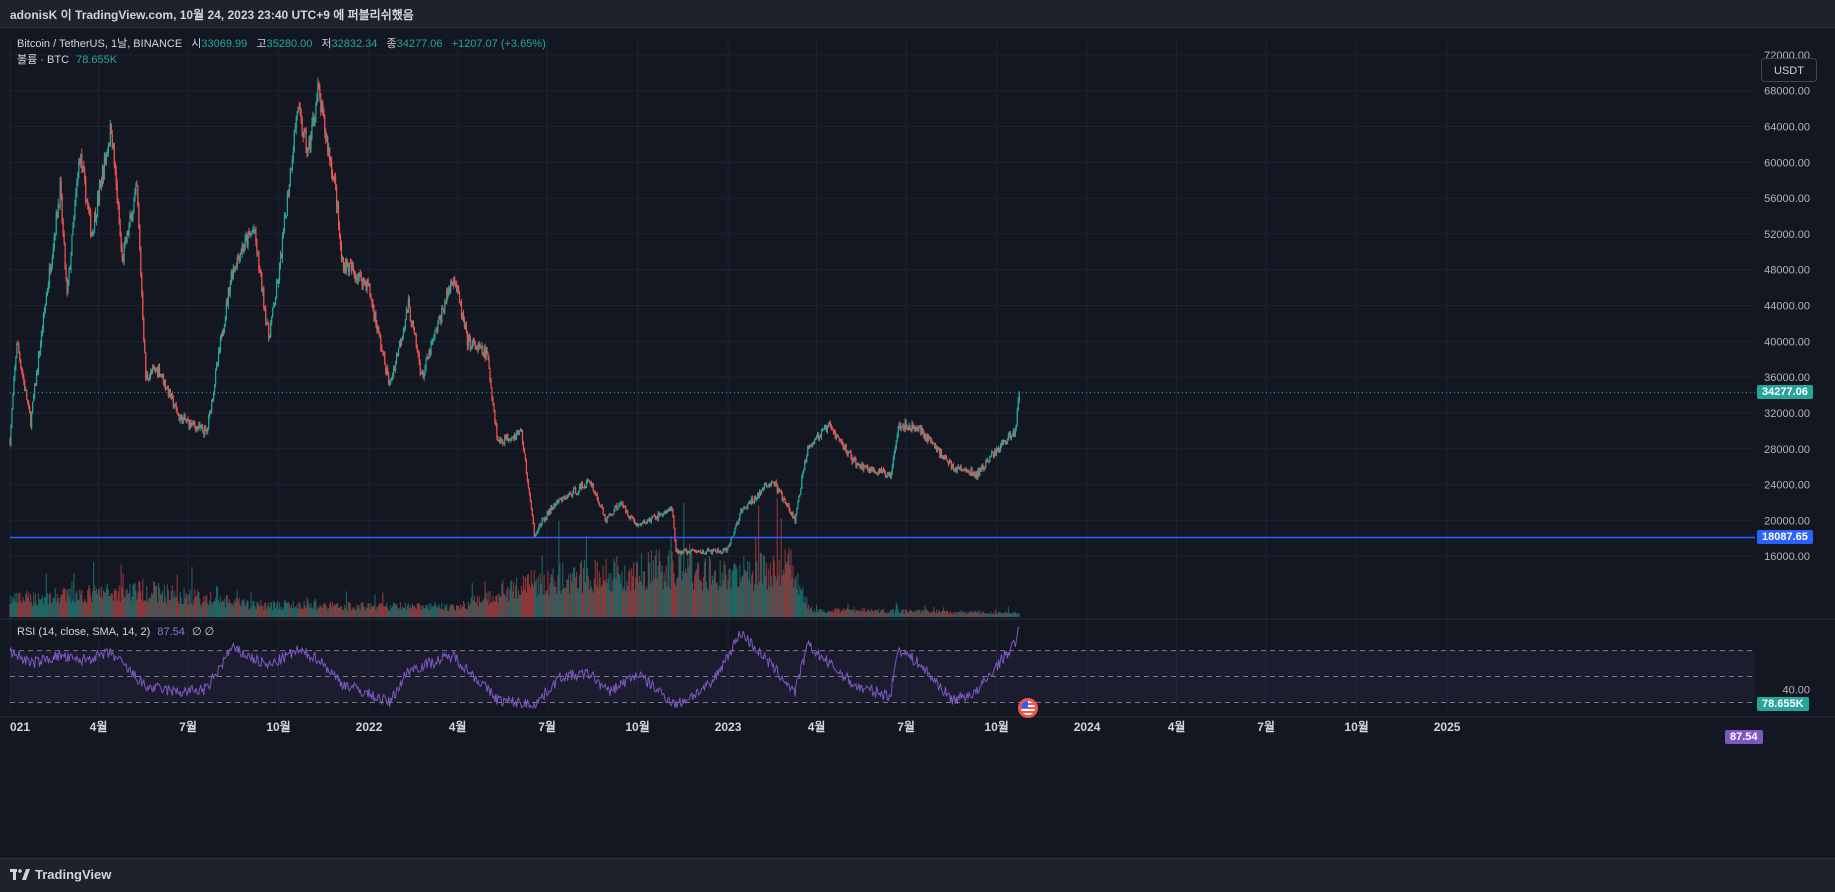  Describe the element at coordinates (1028, 708) in the screenshot. I see `us-flag-event-icon` at that location.